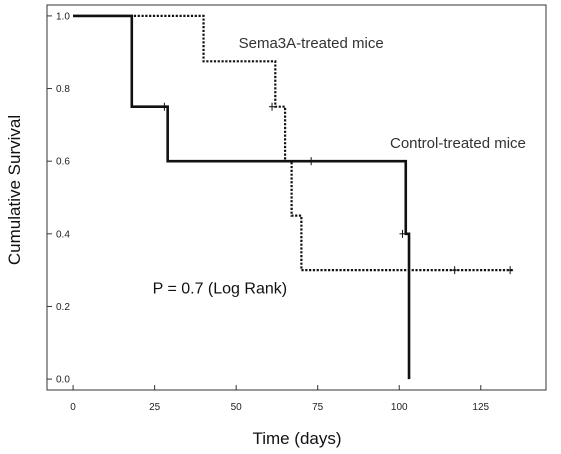 Image resolution: width=561 pixels, height=454 pixels. I want to click on x-tick-label: 0, so click(73, 407).